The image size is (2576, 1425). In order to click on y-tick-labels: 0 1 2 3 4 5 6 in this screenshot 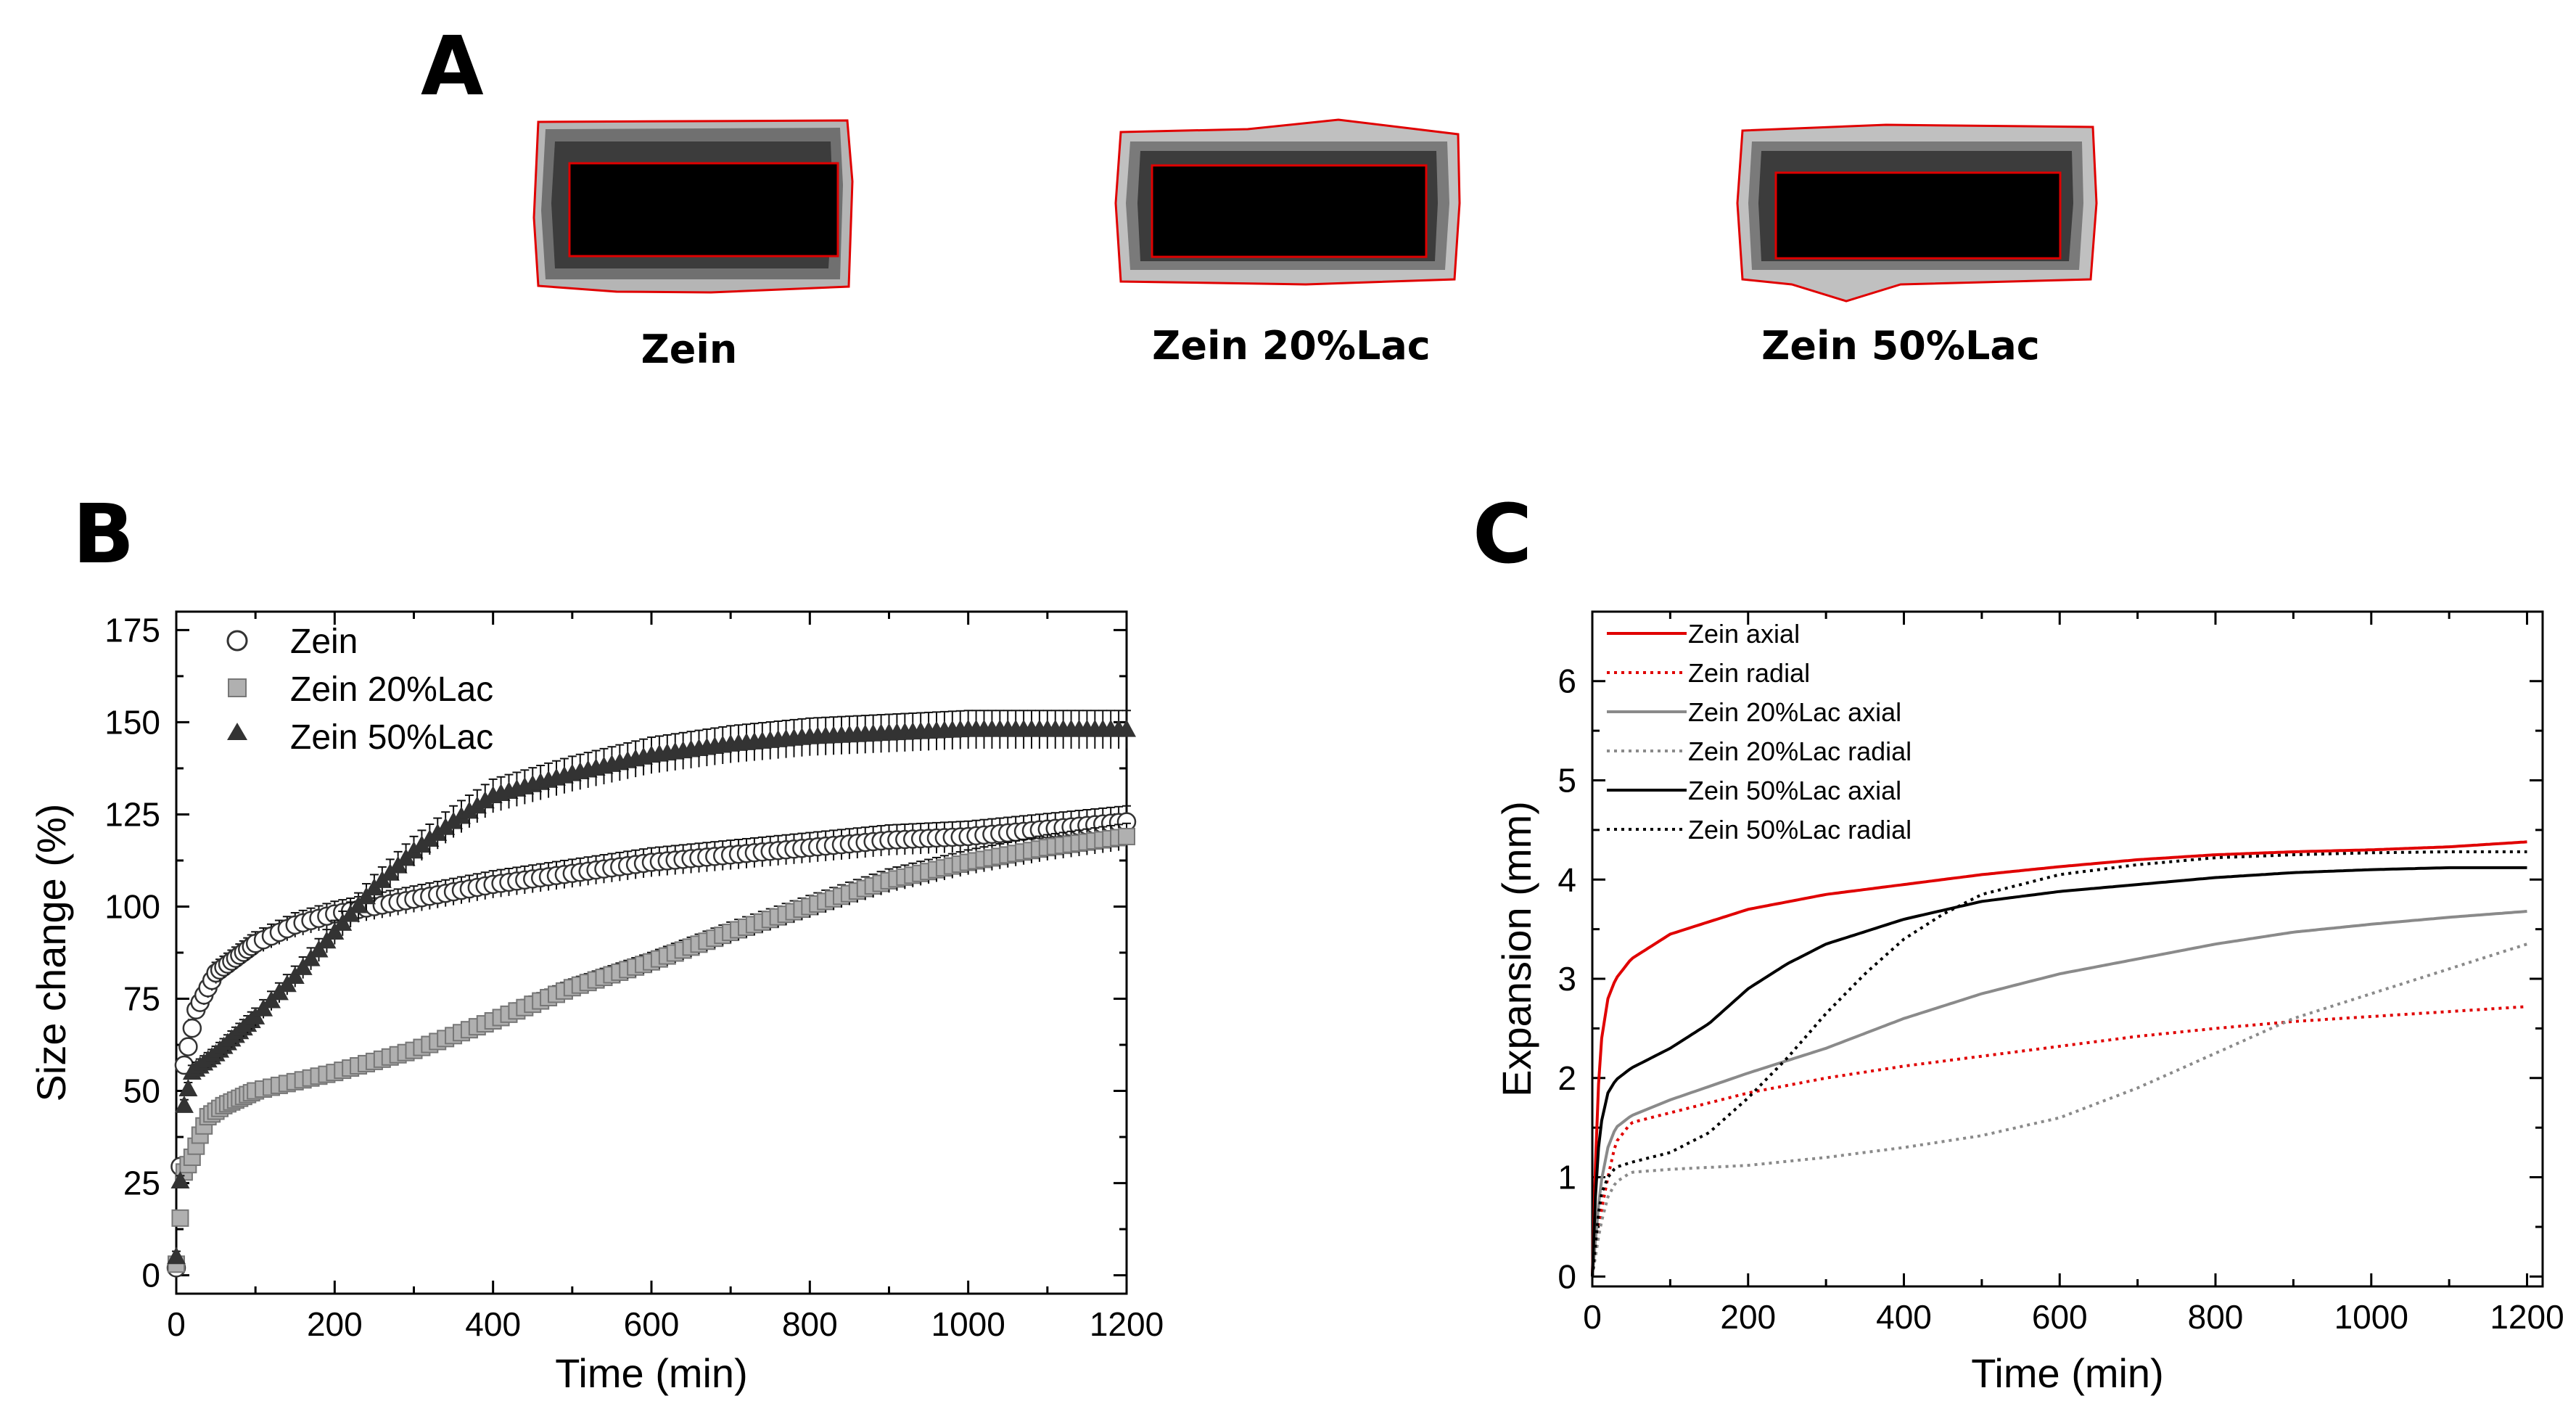, I will do `click(1566, 979)`.